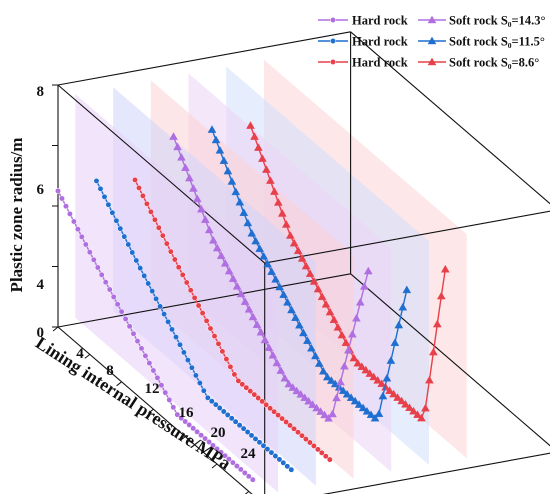 Image resolution: width=550 pixels, height=494 pixels. What do you see at coordinates (152, 389) in the screenshot?
I see `x-tick-label: 12` at bounding box center [152, 389].